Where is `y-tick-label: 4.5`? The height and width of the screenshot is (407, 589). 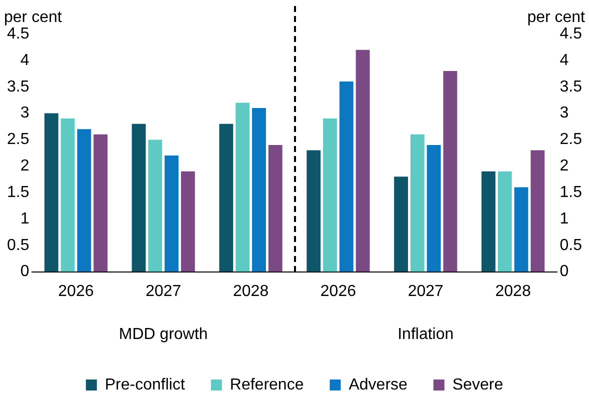
y-tick-label: 4.5 is located at coordinates (18, 33).